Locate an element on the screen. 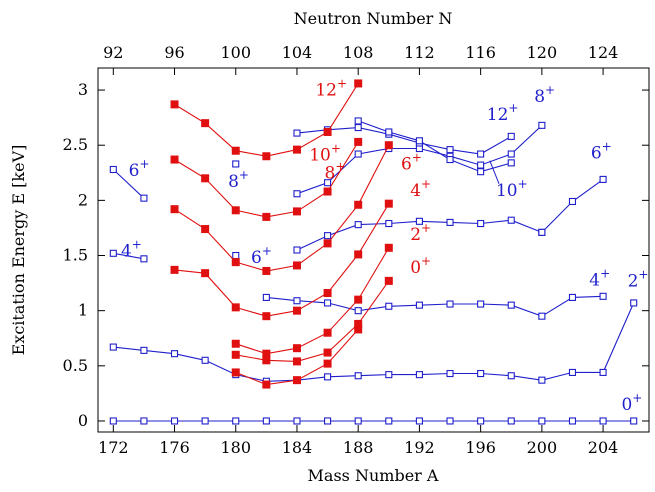 The height and width of the screenshot is (492, 655). state-label-spin: 2 is located at coordinates (633, 281).